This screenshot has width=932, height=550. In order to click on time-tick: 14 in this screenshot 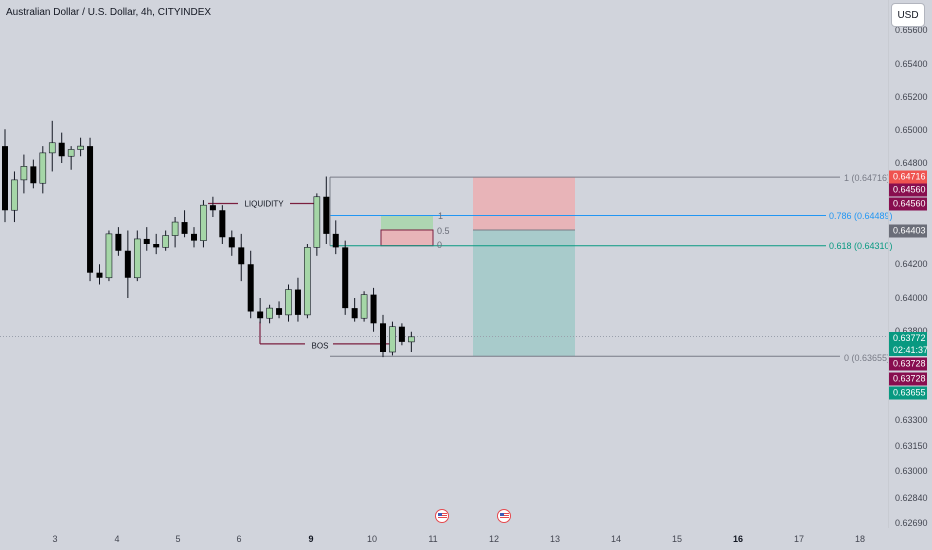, I will do `click(616, 539)`.